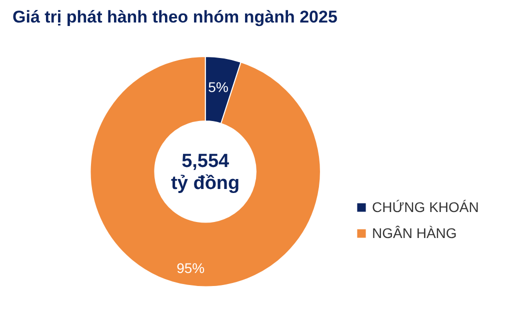  What do you see at coordinates (206, 161) in the screenshot?
I see `text: 5,554` at bounding box center [206, 161].